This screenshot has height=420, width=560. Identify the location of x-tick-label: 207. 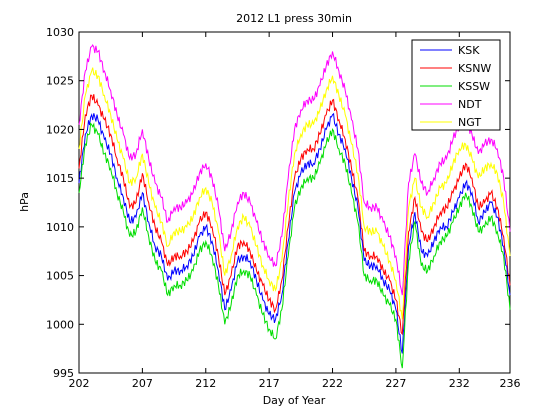
(142, 383).